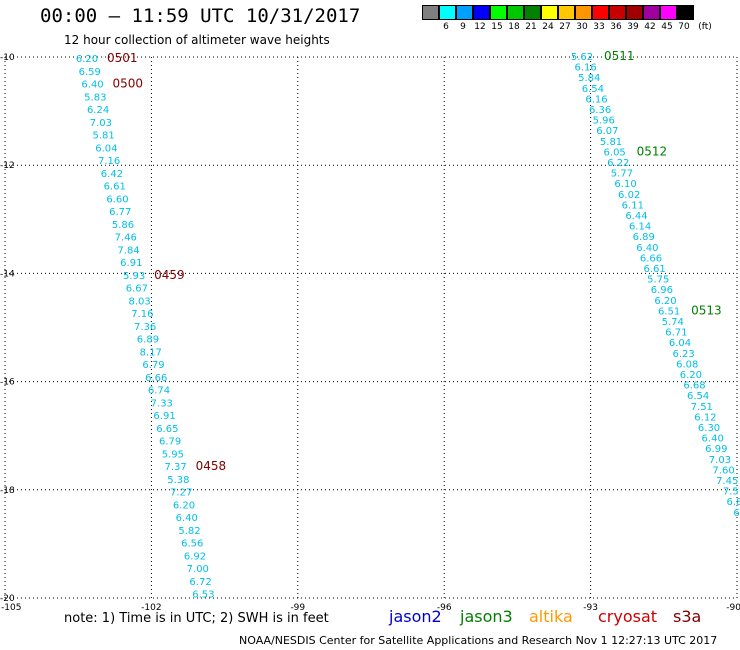 The image size is (740, 650). I want to click on colorbar-label: 18, so click(514, 27).